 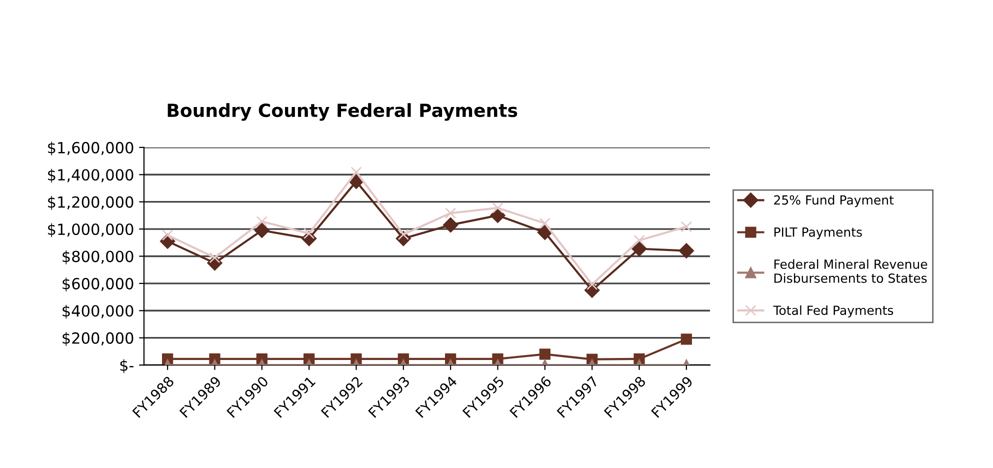 I want to click on y-tick-label: $800,000, so click(x=98, y=257).